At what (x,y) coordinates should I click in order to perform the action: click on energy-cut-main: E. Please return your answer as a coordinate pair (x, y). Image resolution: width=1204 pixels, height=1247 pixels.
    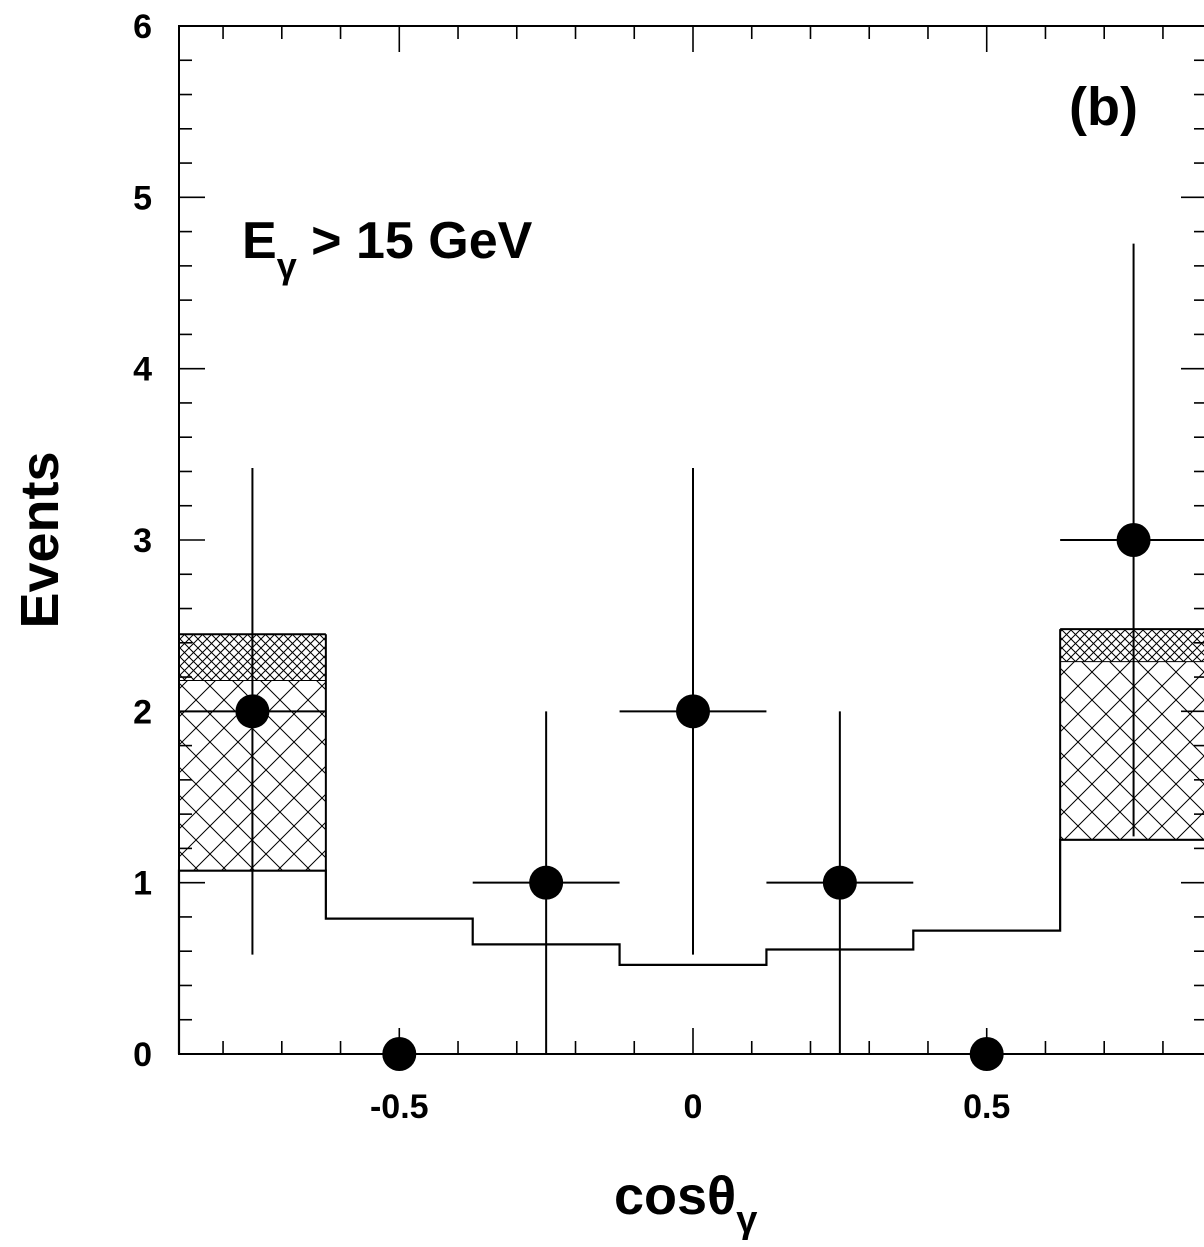
    Looking at the image, I should click on (259, 241).